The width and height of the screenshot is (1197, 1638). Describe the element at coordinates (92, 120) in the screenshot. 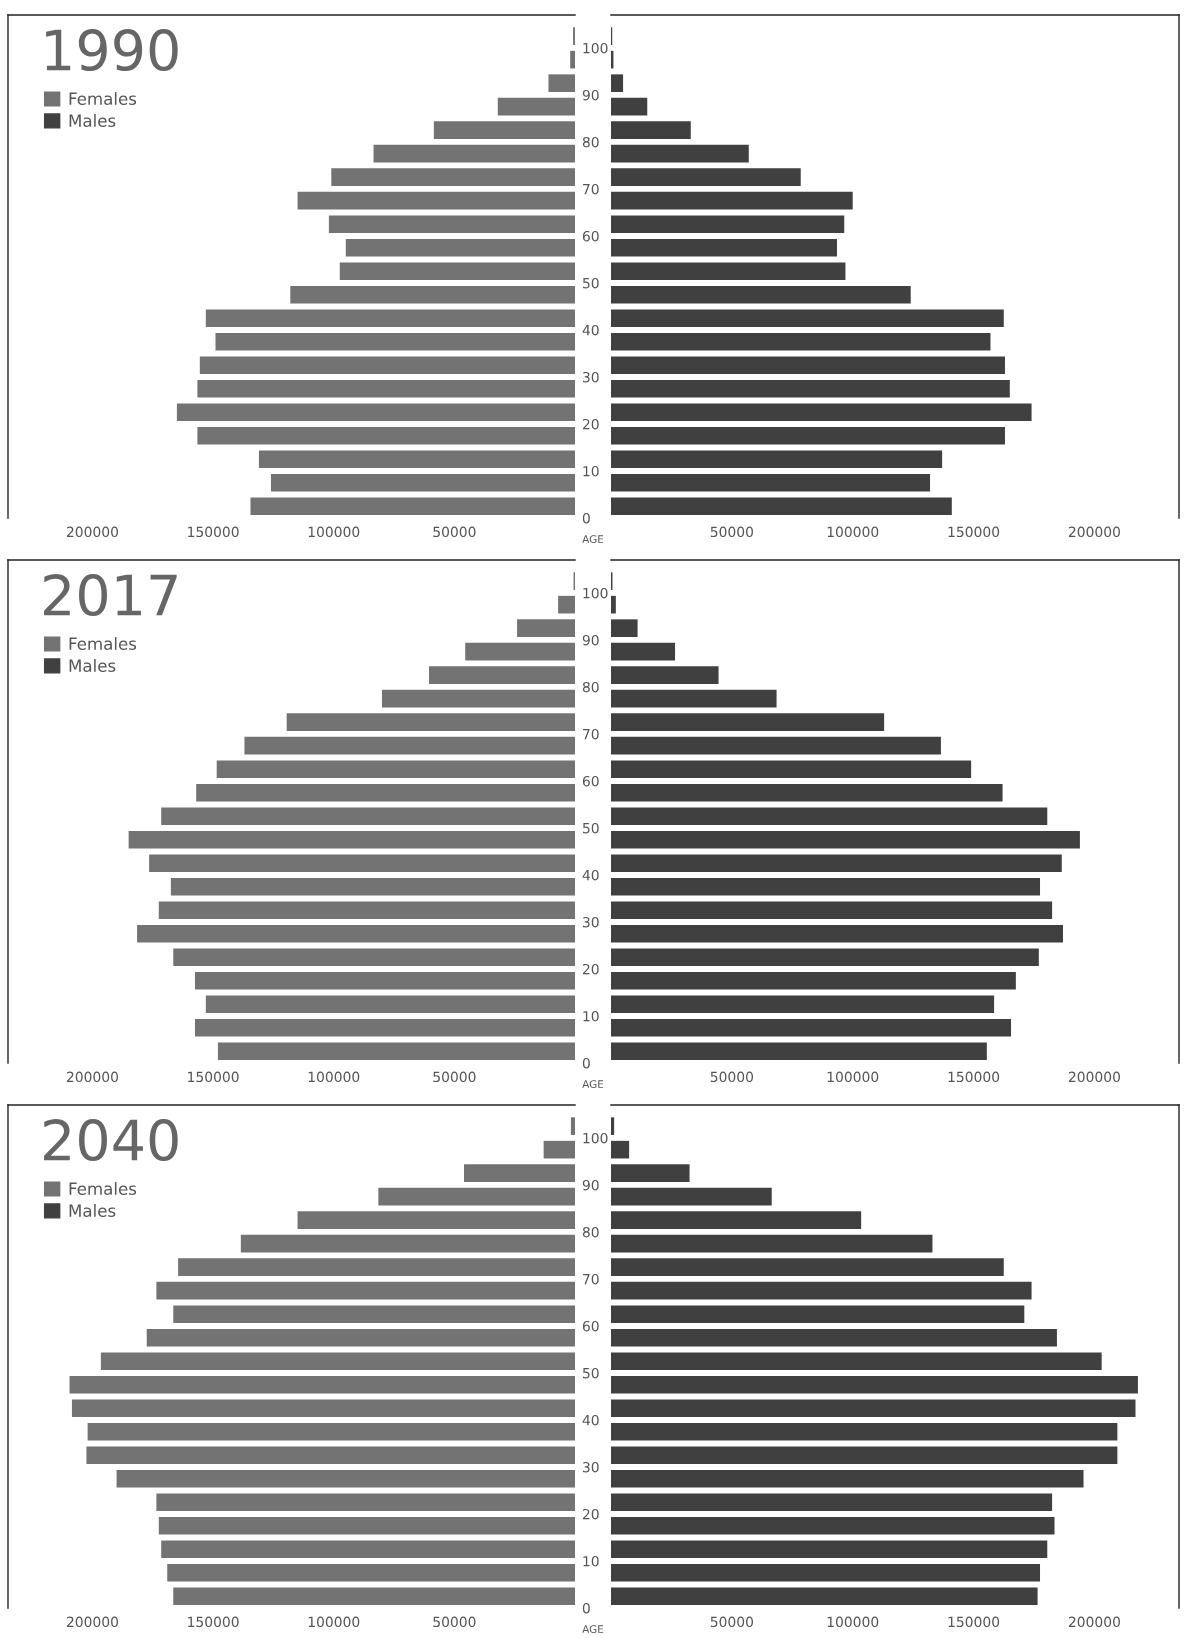

I see `legend-label: Males` at that location.